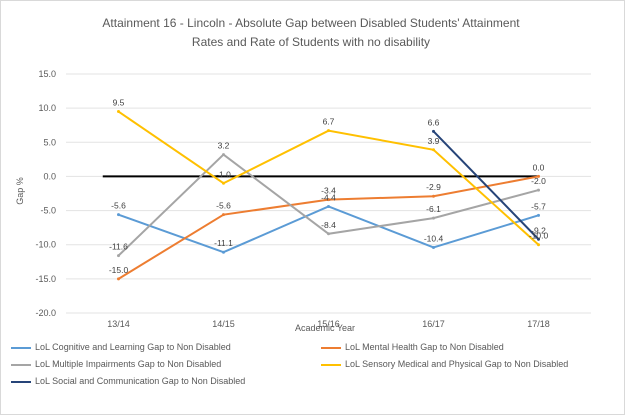 This screenshot has height=415, width=625. What do you see at coordinates (49, 176) in the screenshot?
I see `y-tick-label: 0.0` at bounding box center [49, 176].